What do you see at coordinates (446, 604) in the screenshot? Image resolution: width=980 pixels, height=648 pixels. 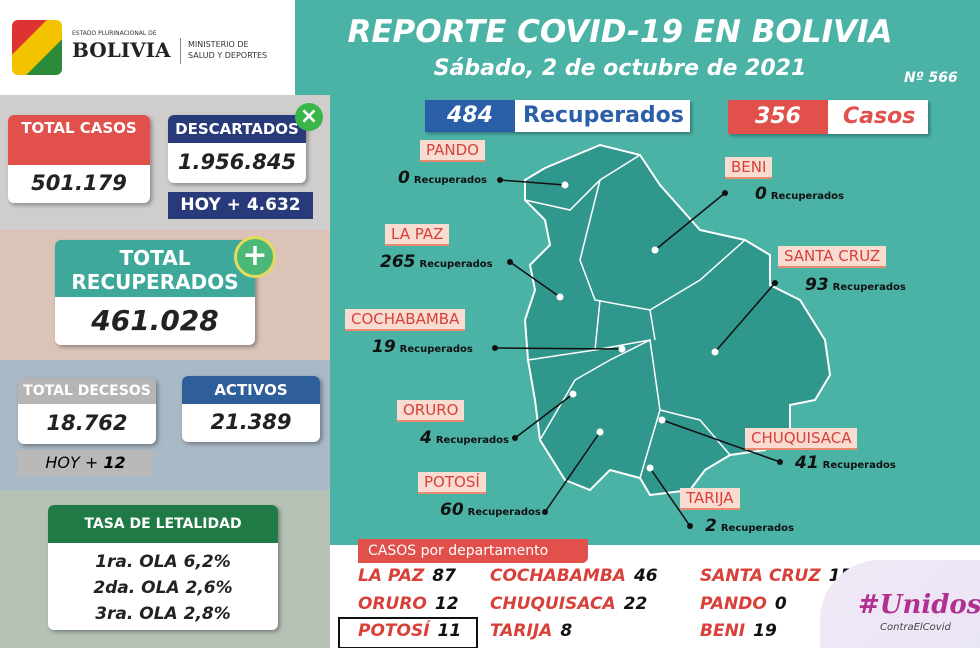 I see `case-value: 12` at bounding box center [446, 604].